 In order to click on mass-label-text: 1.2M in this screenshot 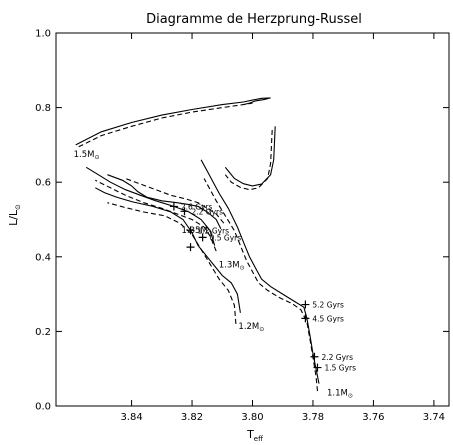, I will do `click(248, 327)`.